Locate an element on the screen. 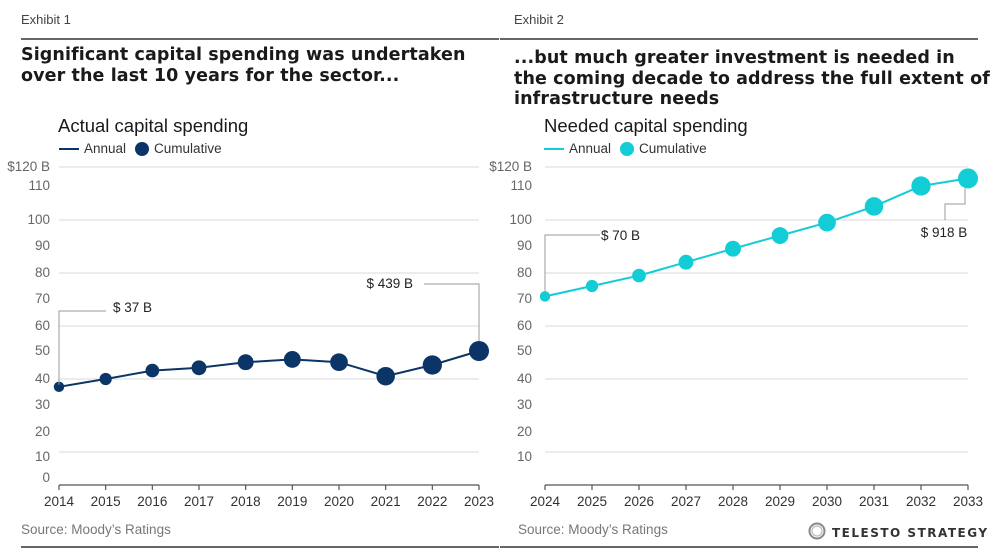 The width and height of the screenshot is (1002, 557). x-tick-label: 2028 is located at coordinates (733, 501).